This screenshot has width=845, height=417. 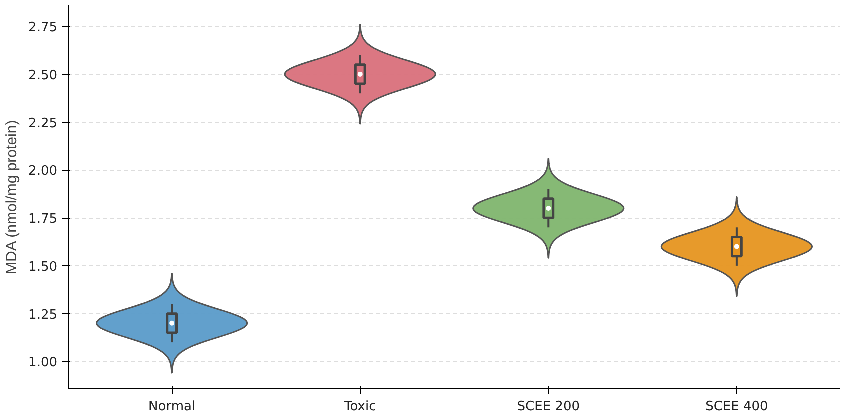 I want to click on x-tick-label: SCEE 200, so click(x=548, y=407).